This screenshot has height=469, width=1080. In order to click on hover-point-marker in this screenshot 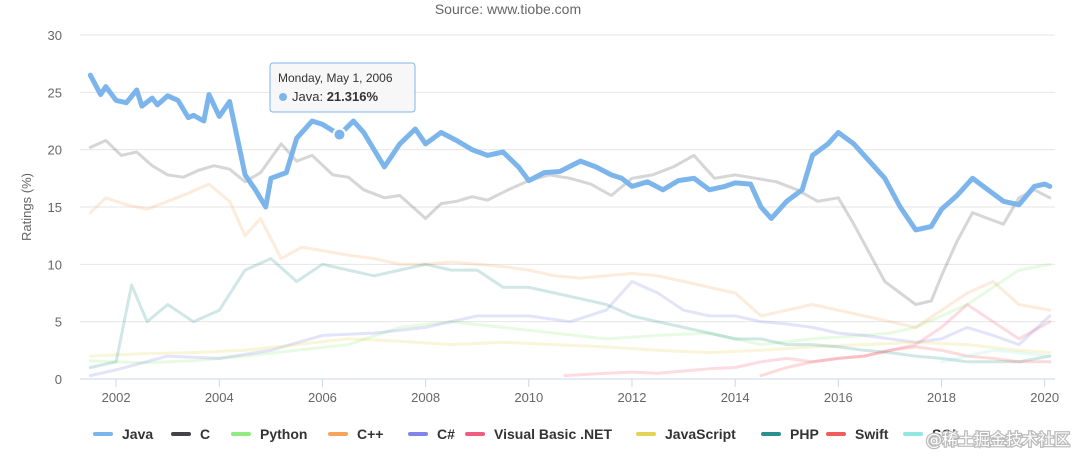, I will do `click(339, 134)`.